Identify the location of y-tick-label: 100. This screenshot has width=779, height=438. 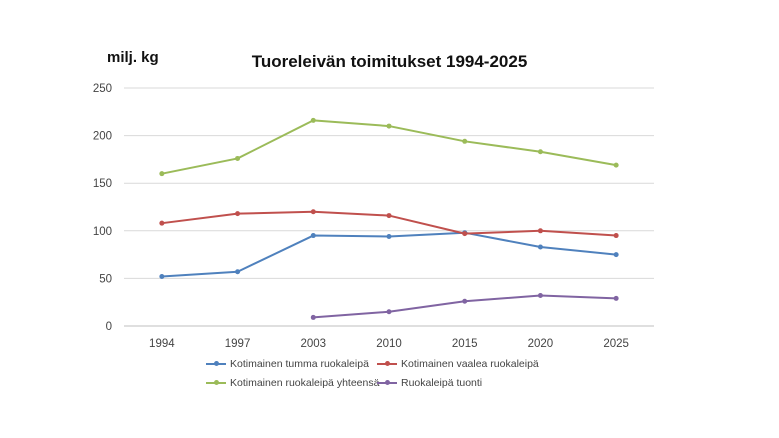
(102, 232).